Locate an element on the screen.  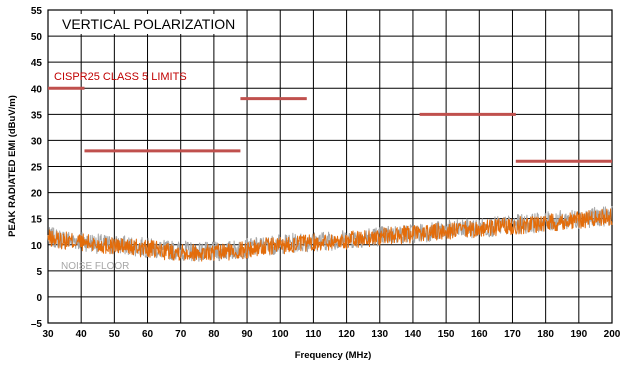
y-tick-label: 50 is located at coordinates (37, 37).